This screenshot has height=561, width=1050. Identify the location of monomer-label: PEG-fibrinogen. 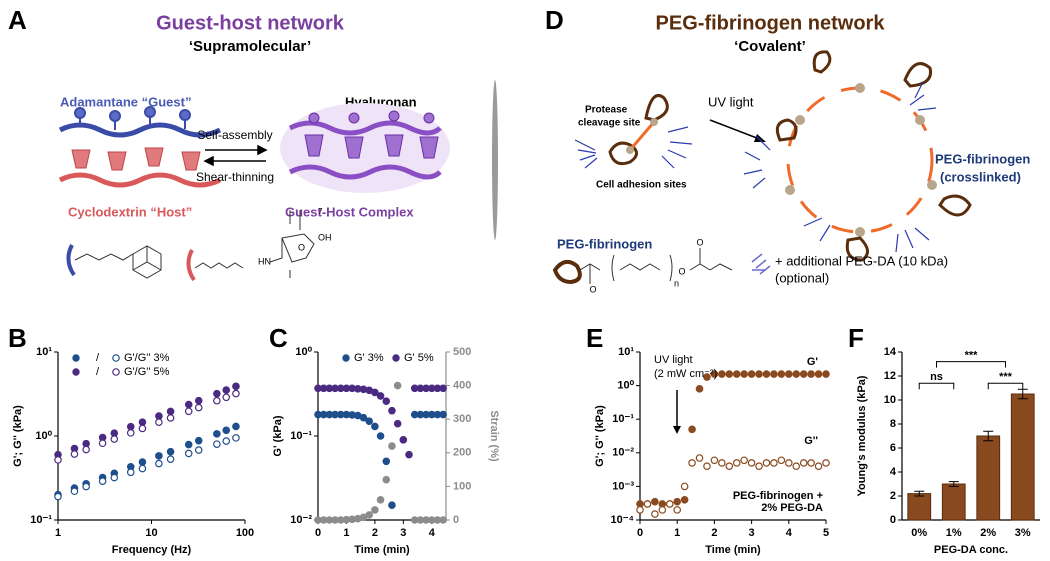
(604, 243).